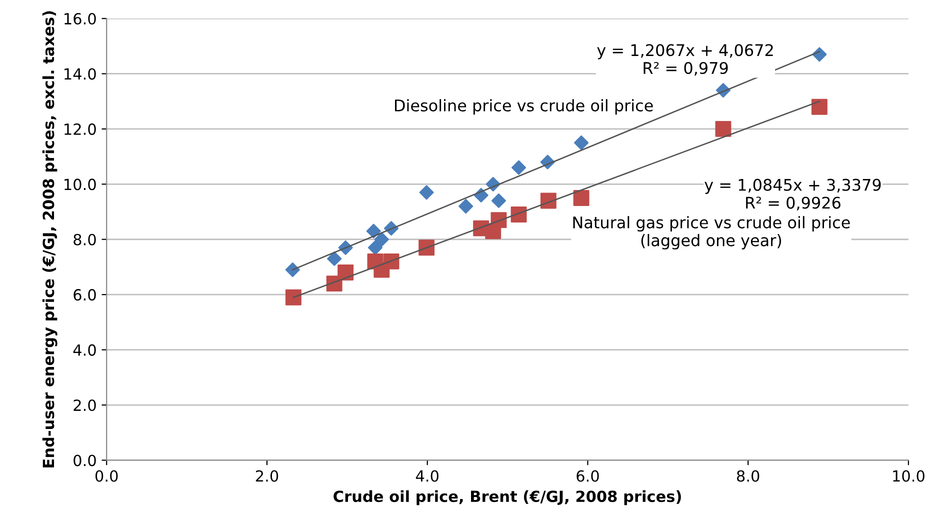  I want to click on y-tick-label: 4.0, so click(84, 350).